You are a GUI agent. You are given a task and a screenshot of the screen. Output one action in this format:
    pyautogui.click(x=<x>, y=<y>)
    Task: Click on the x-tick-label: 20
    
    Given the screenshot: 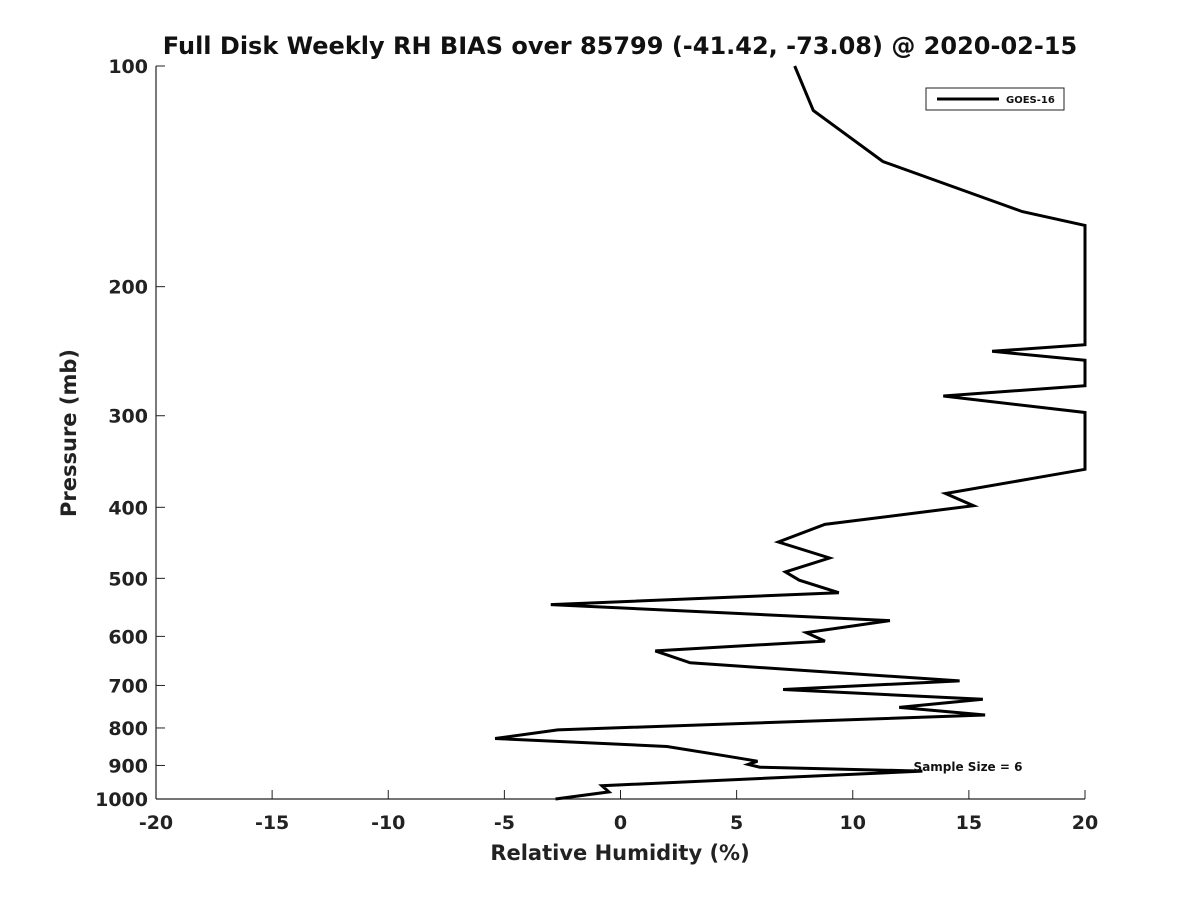 What is the action you would take?
    pyautogui.click(x=1085, y=823)
    